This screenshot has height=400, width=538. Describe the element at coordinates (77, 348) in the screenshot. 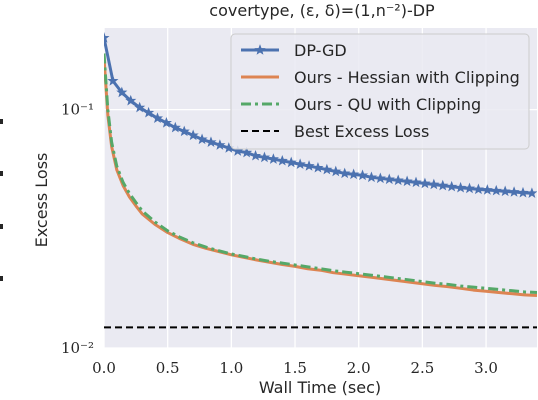

I see `y-tick-label: 10⁻²` at that location.